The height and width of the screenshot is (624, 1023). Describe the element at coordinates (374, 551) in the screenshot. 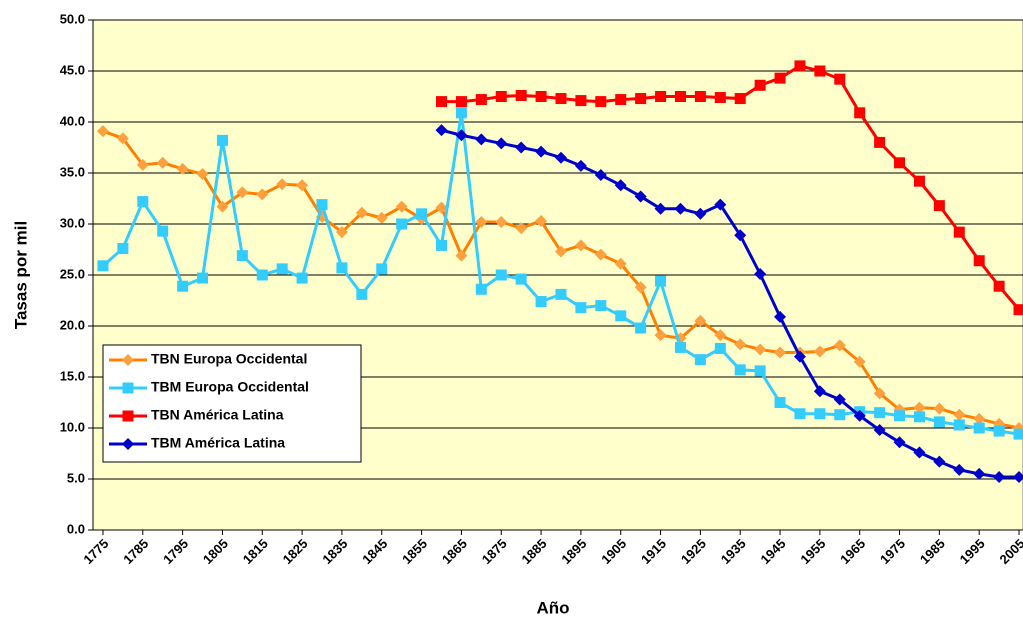

I see `x-tick-label: 1845` at that location.